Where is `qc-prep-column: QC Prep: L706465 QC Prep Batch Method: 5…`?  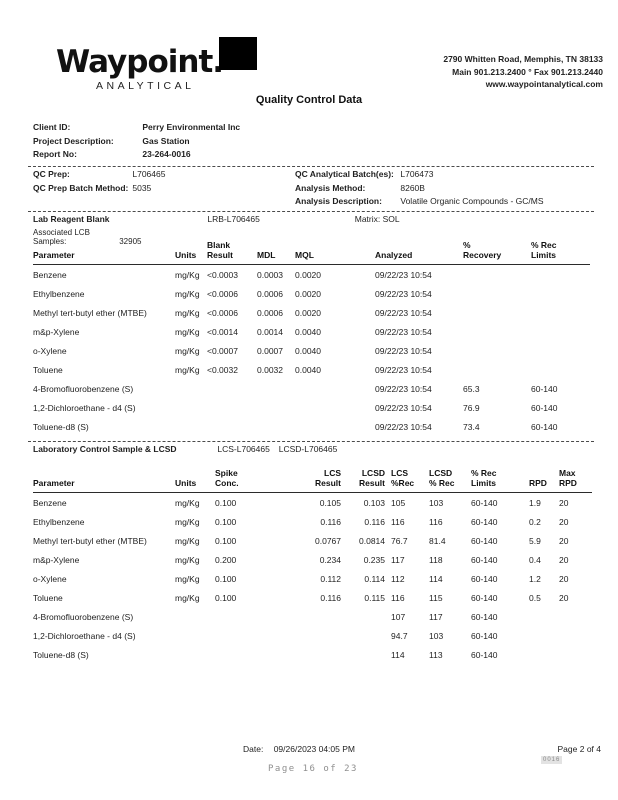
qc-prep-column: QC Prep: L706465 QC Prep Batch Method: 5… is located at coordinates (99, 182).